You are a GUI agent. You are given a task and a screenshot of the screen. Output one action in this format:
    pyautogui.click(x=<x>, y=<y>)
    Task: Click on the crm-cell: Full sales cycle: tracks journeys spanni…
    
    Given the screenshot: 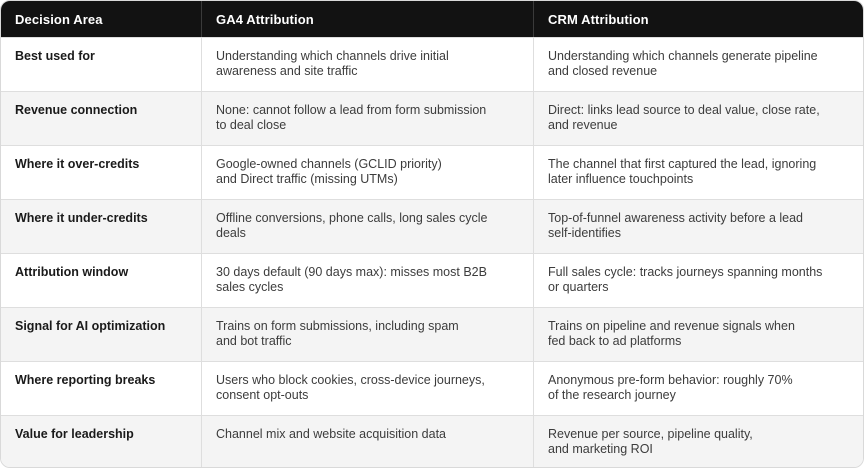 What is the action you would take?
    pyautogui.click(x=698, y=280)
    